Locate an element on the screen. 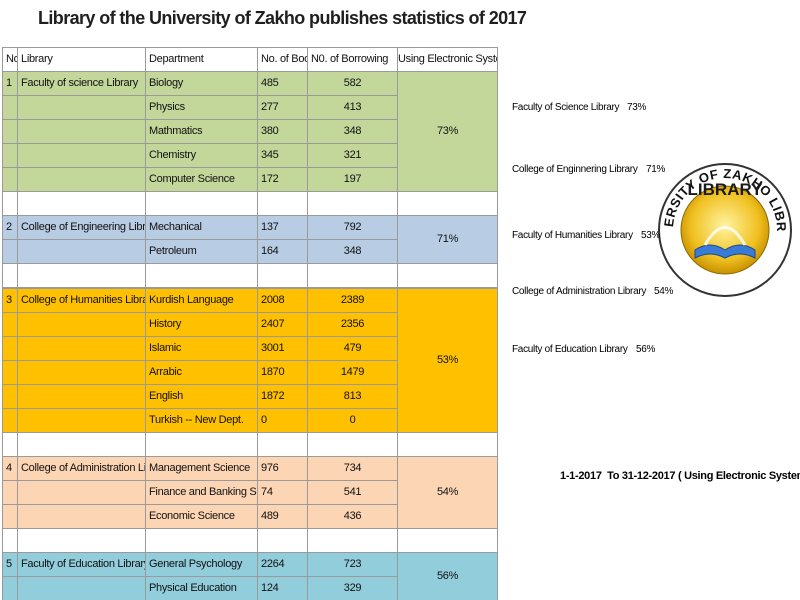 The height and width of the screenshot is (600, 800). borrowing-cell: 541 is located at coordinates (352, 492).